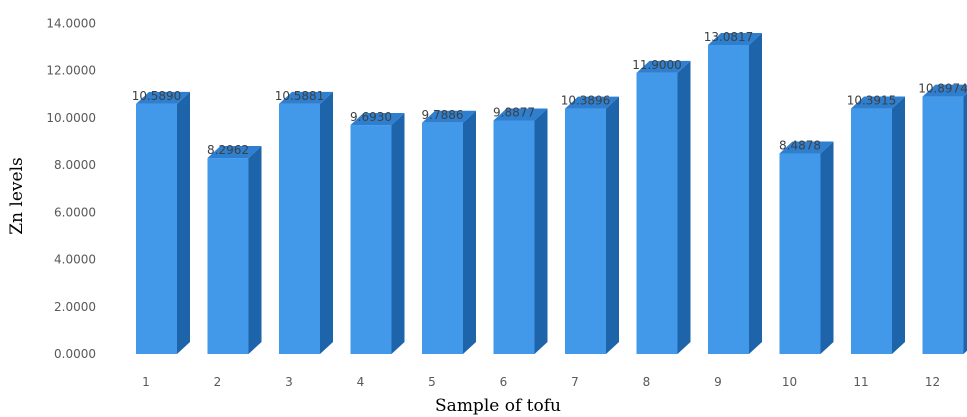 The image size is (967, 417). Describe the element at coordinates (514, 112) in the screenshot. I see `bar-data-label: 9.8877` at that location.